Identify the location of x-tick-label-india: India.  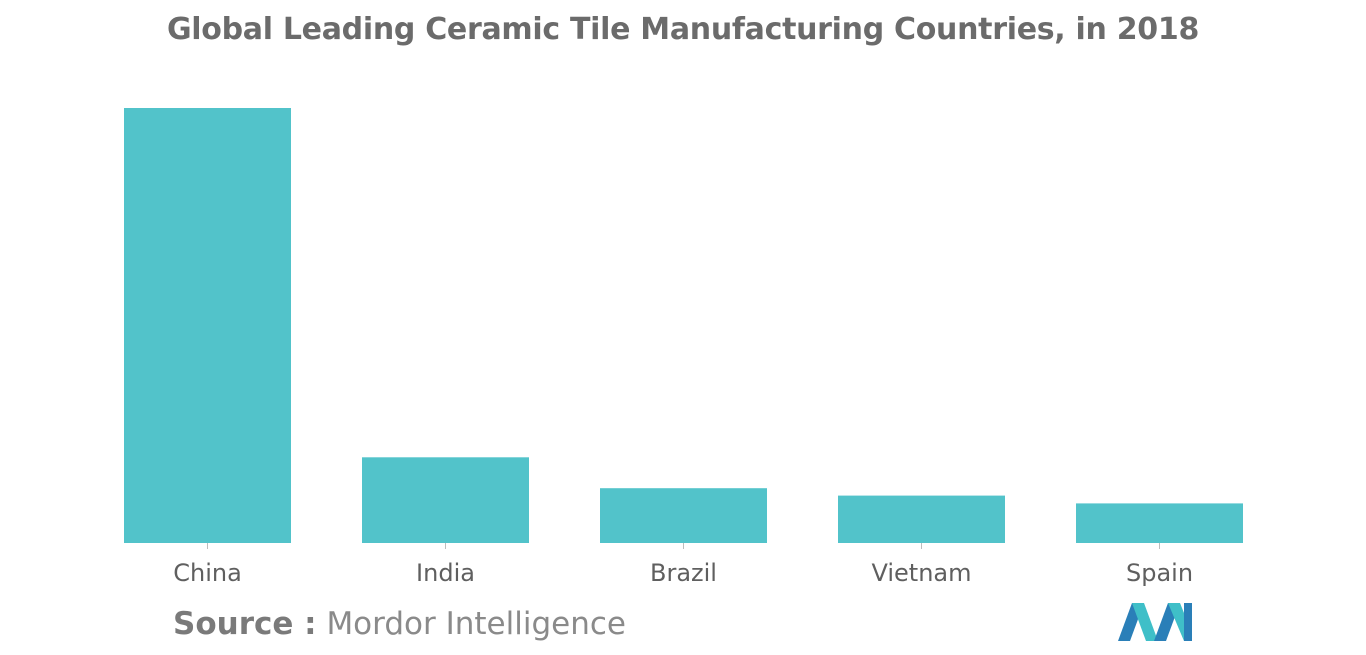
(445, 573).